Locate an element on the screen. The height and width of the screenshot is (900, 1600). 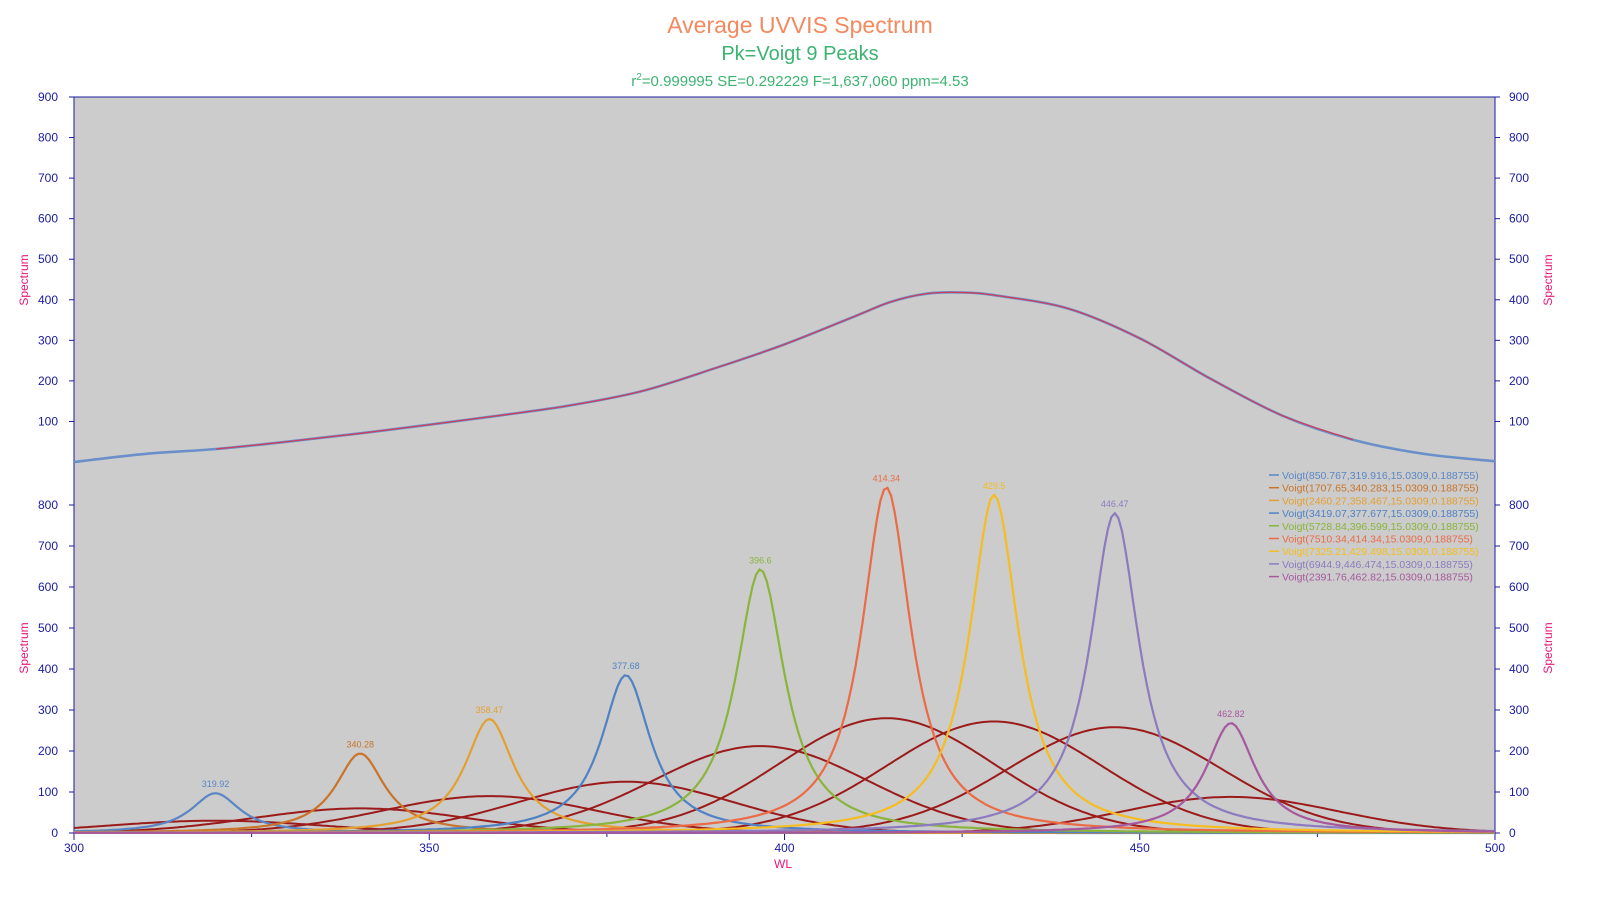
legend-entry: Voigt(850.767,319.916,15.0309,0.188755) is located at coordinates (1380, 476).